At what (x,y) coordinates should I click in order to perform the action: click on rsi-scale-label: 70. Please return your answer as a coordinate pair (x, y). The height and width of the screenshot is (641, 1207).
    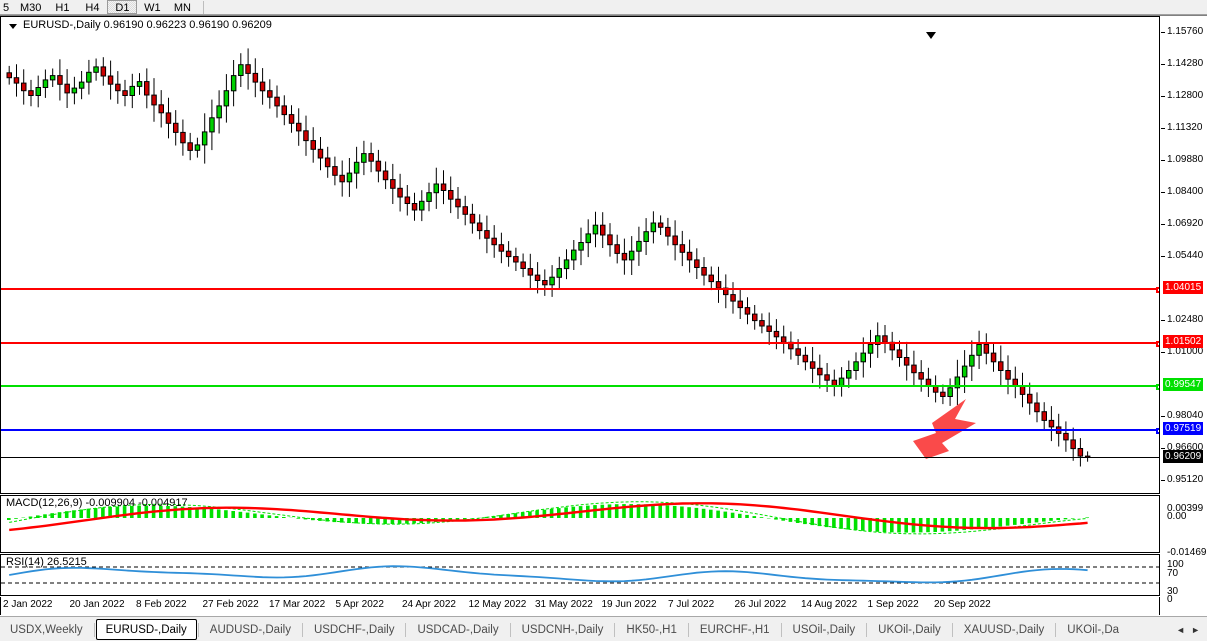
    Looking at the image, I should click on (1173, 573).